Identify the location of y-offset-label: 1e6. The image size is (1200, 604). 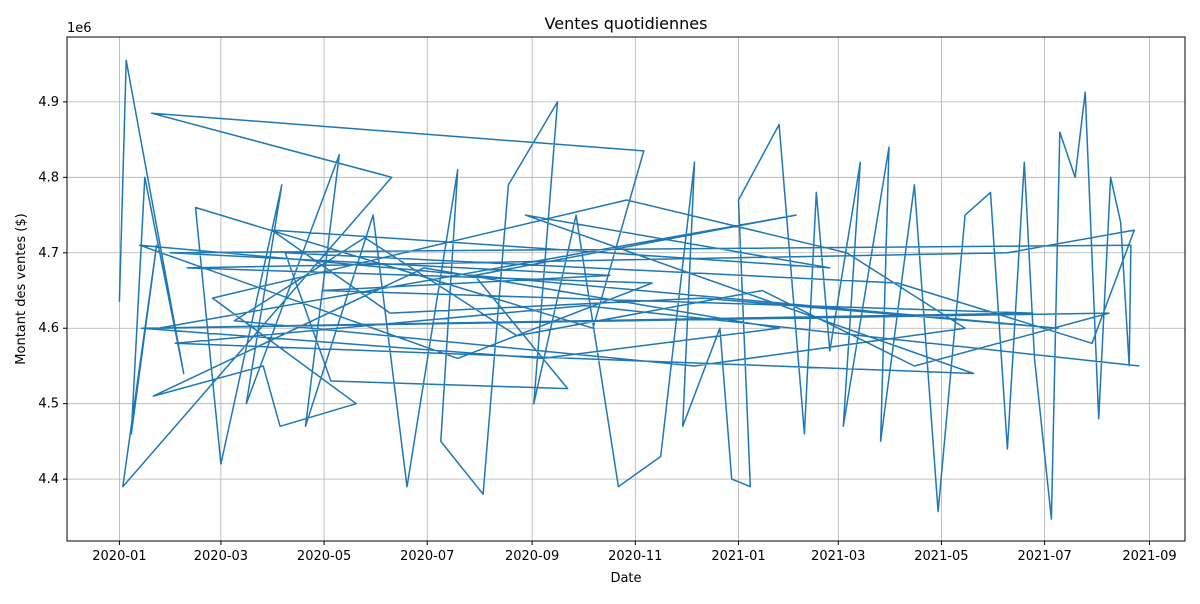
(79, 28).